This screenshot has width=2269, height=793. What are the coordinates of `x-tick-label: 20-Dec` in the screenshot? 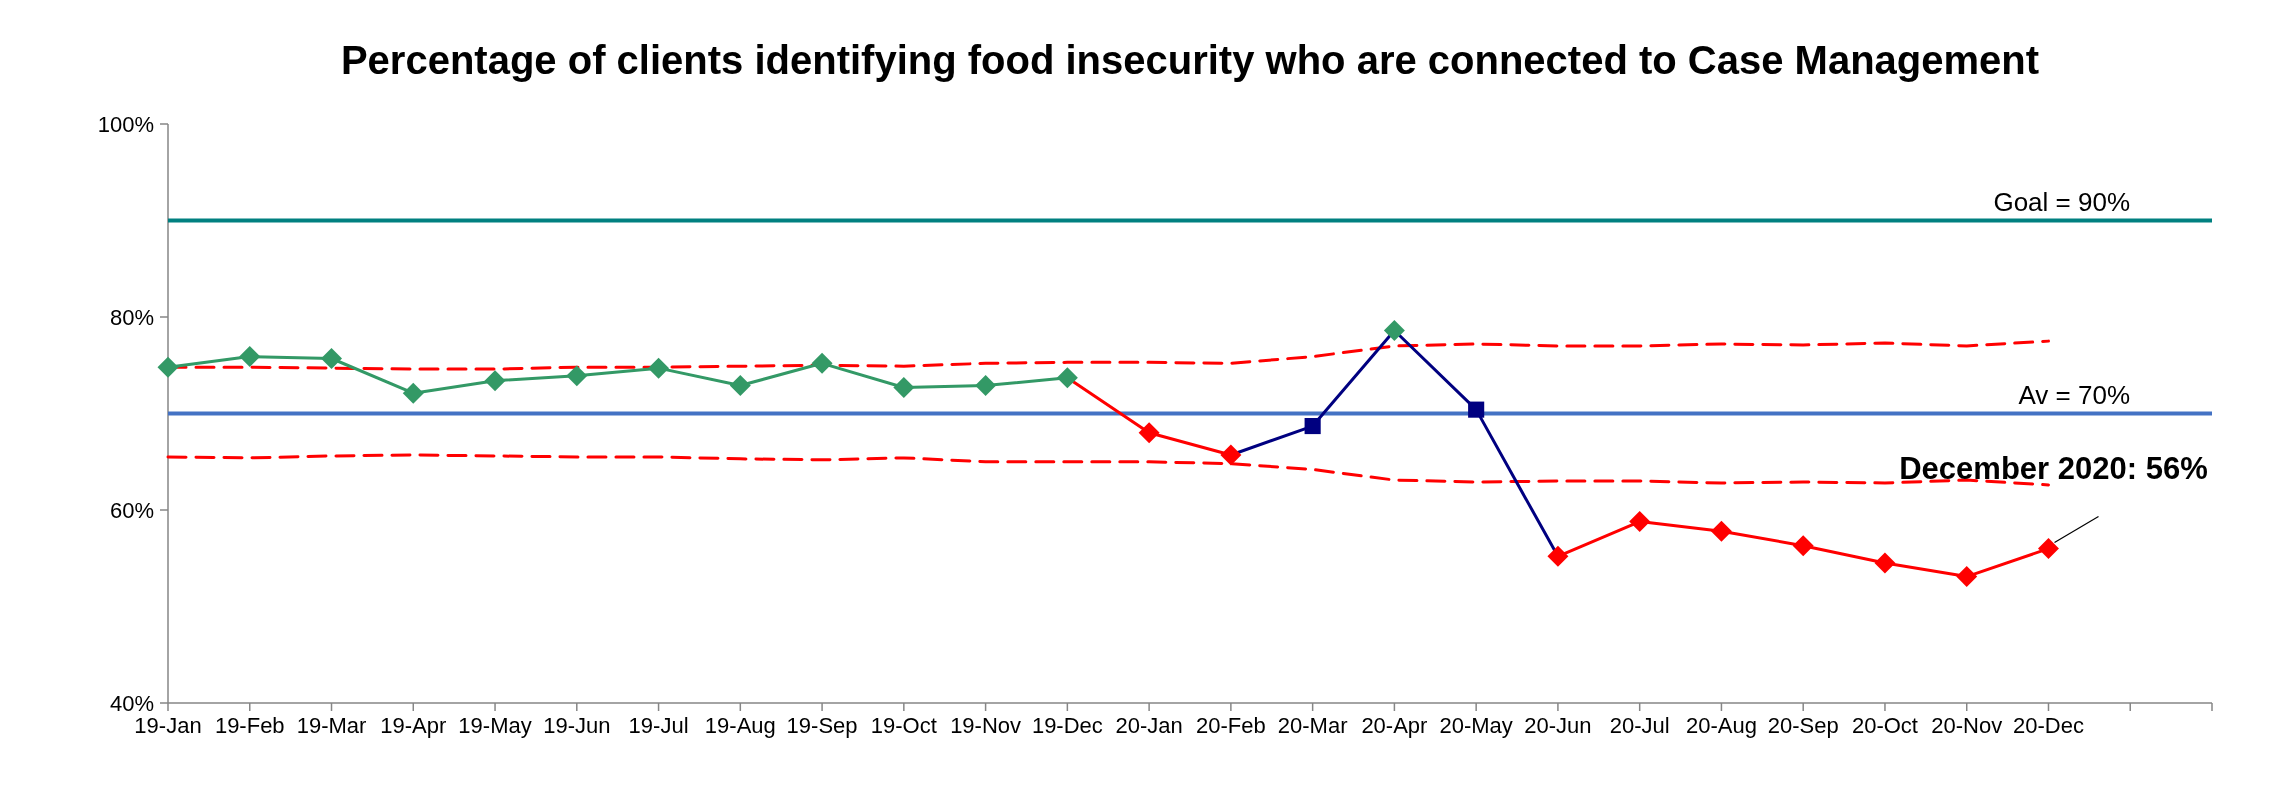 It's located at (2048, 725).